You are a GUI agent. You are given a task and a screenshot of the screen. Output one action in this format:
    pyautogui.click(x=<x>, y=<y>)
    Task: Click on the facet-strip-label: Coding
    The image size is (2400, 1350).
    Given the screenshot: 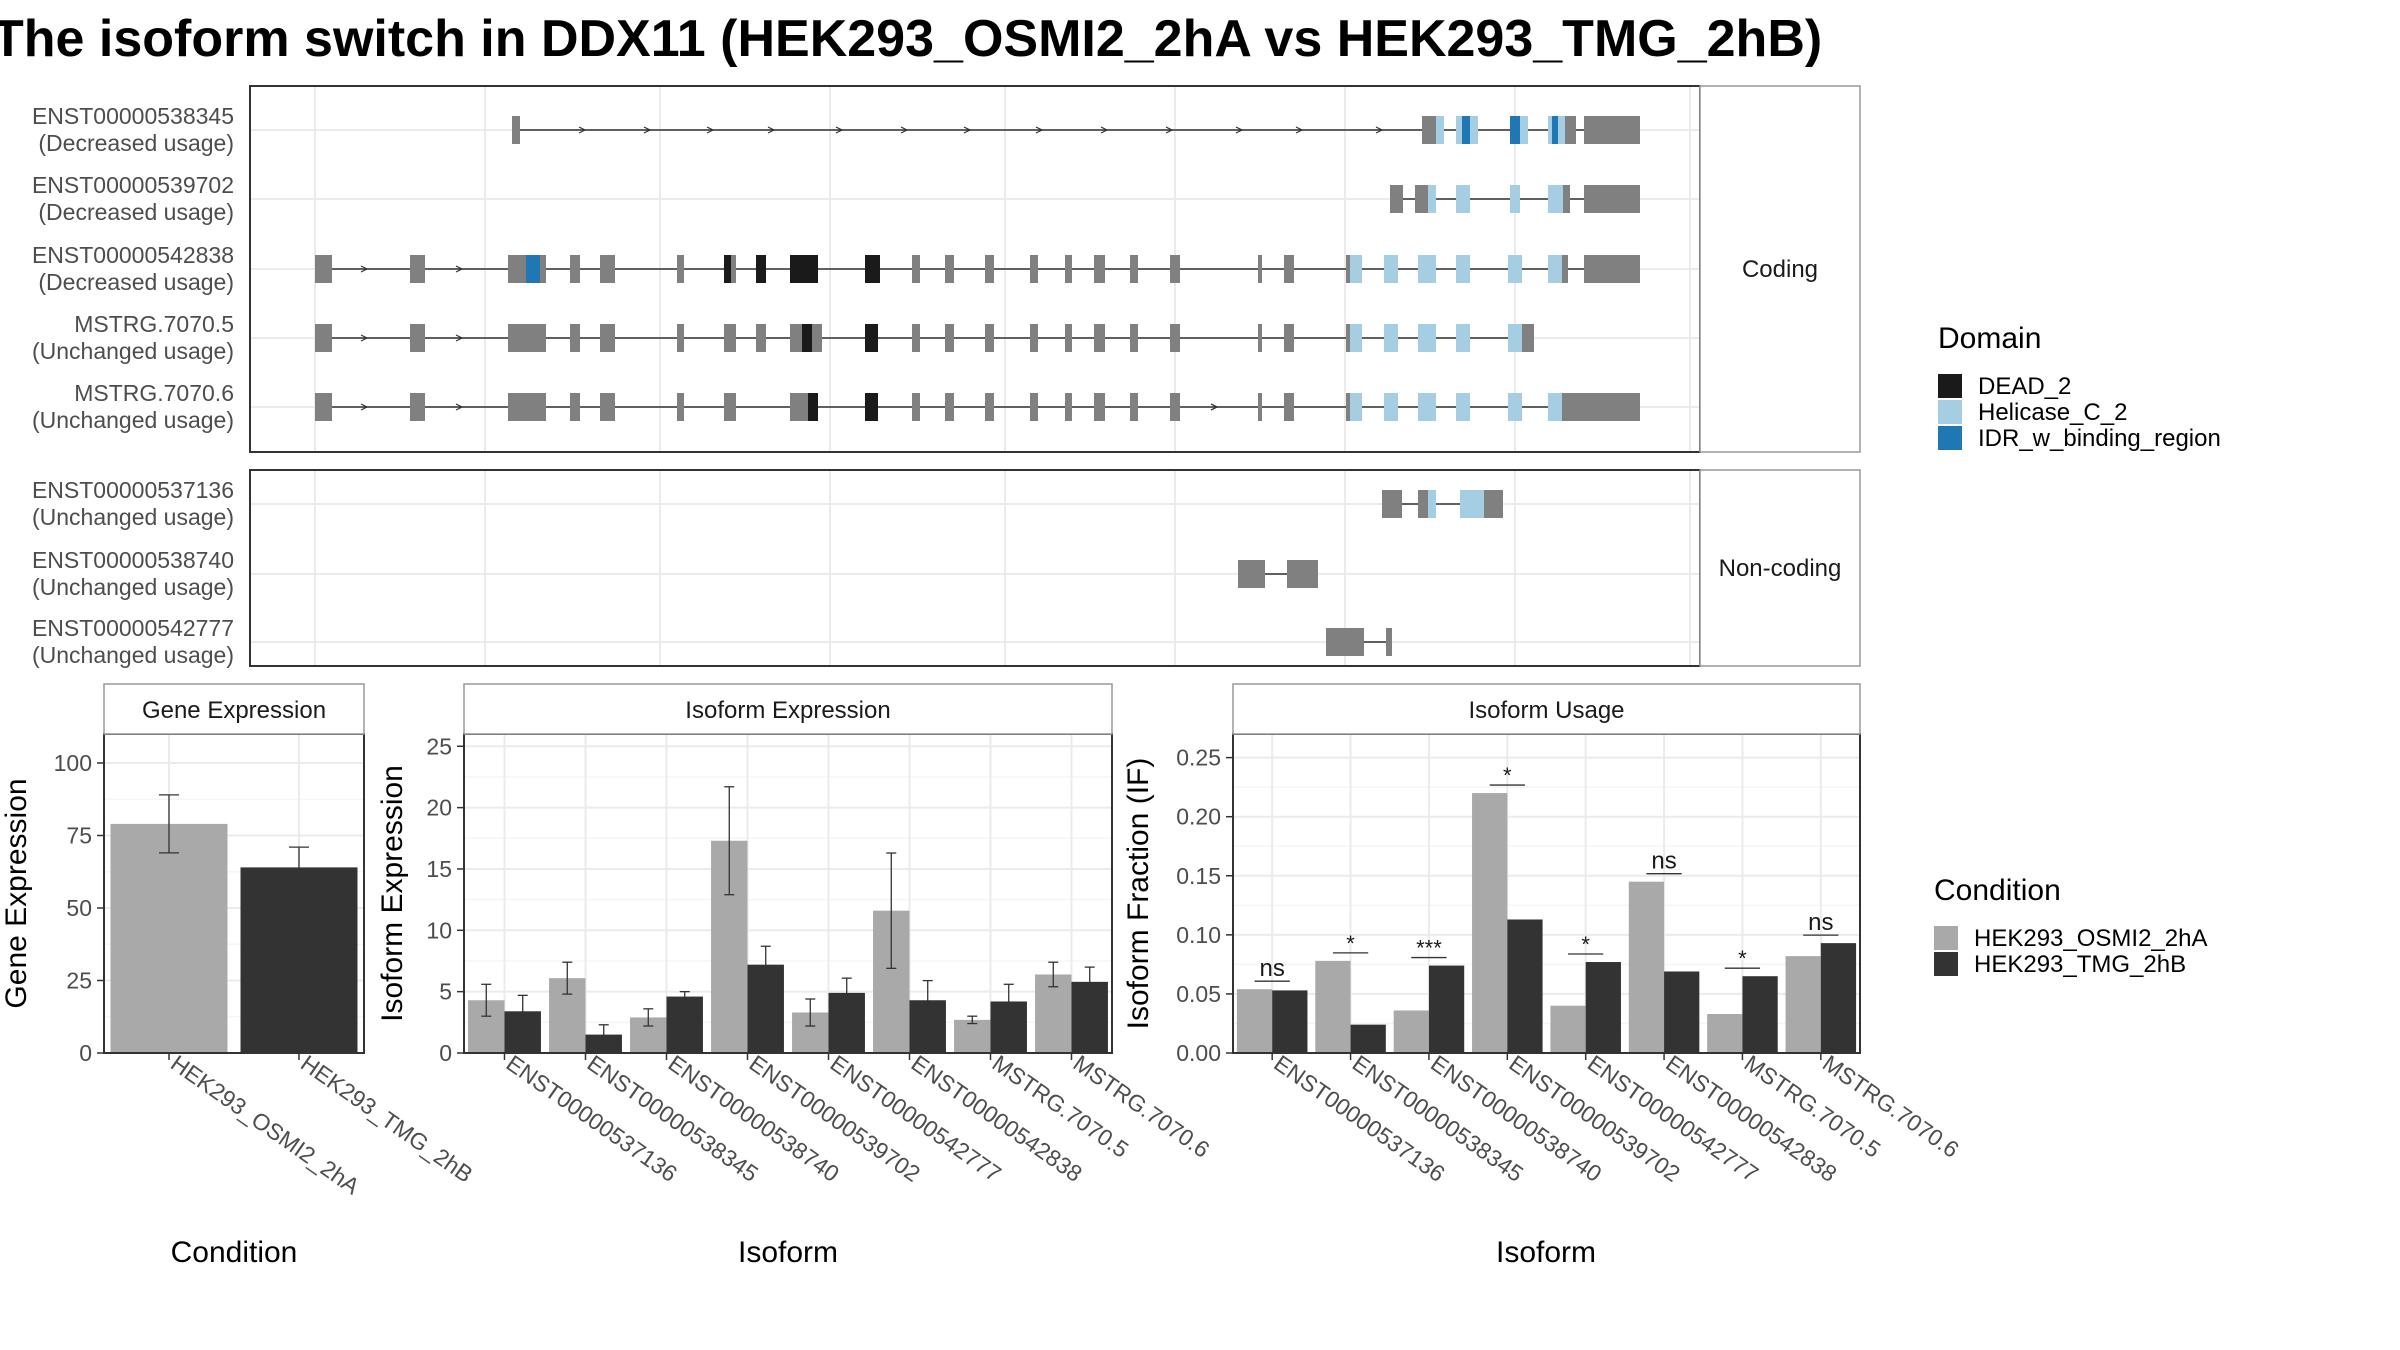 What is the action you would take?
    pyautogui.click(x=1780, y=269)
    